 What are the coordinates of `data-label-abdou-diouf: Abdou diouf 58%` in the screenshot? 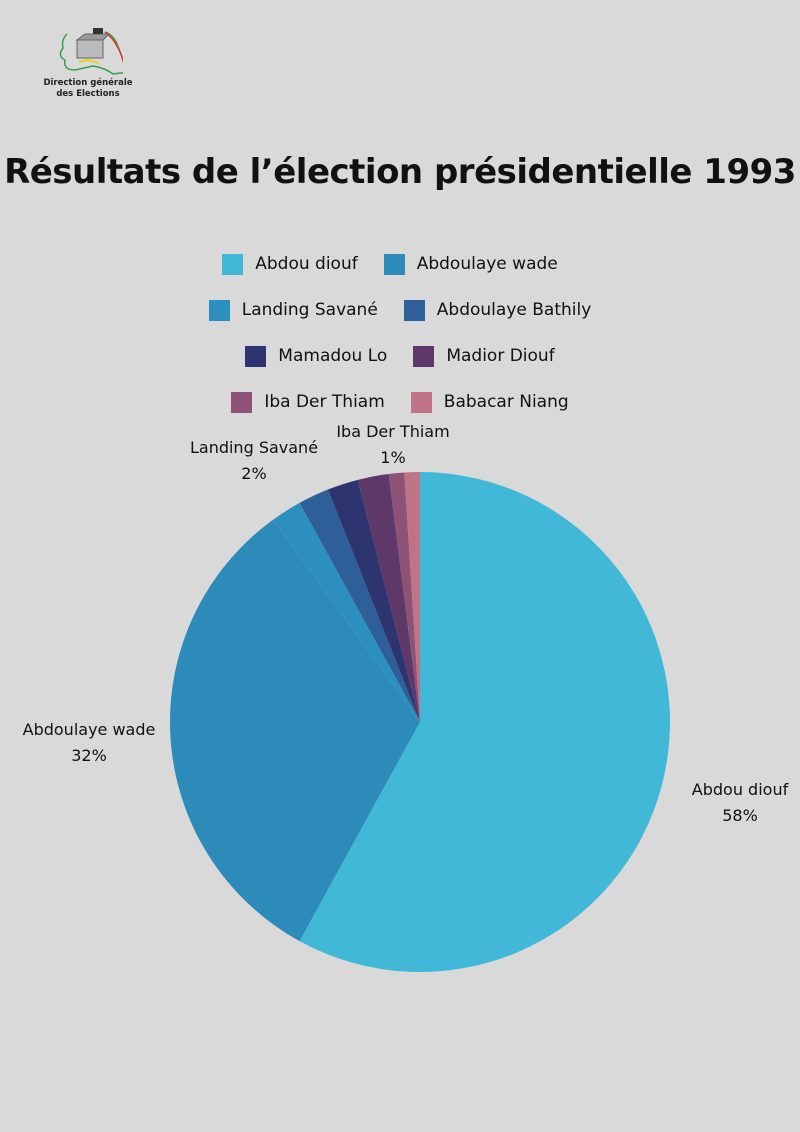 It's located at (740, 802).